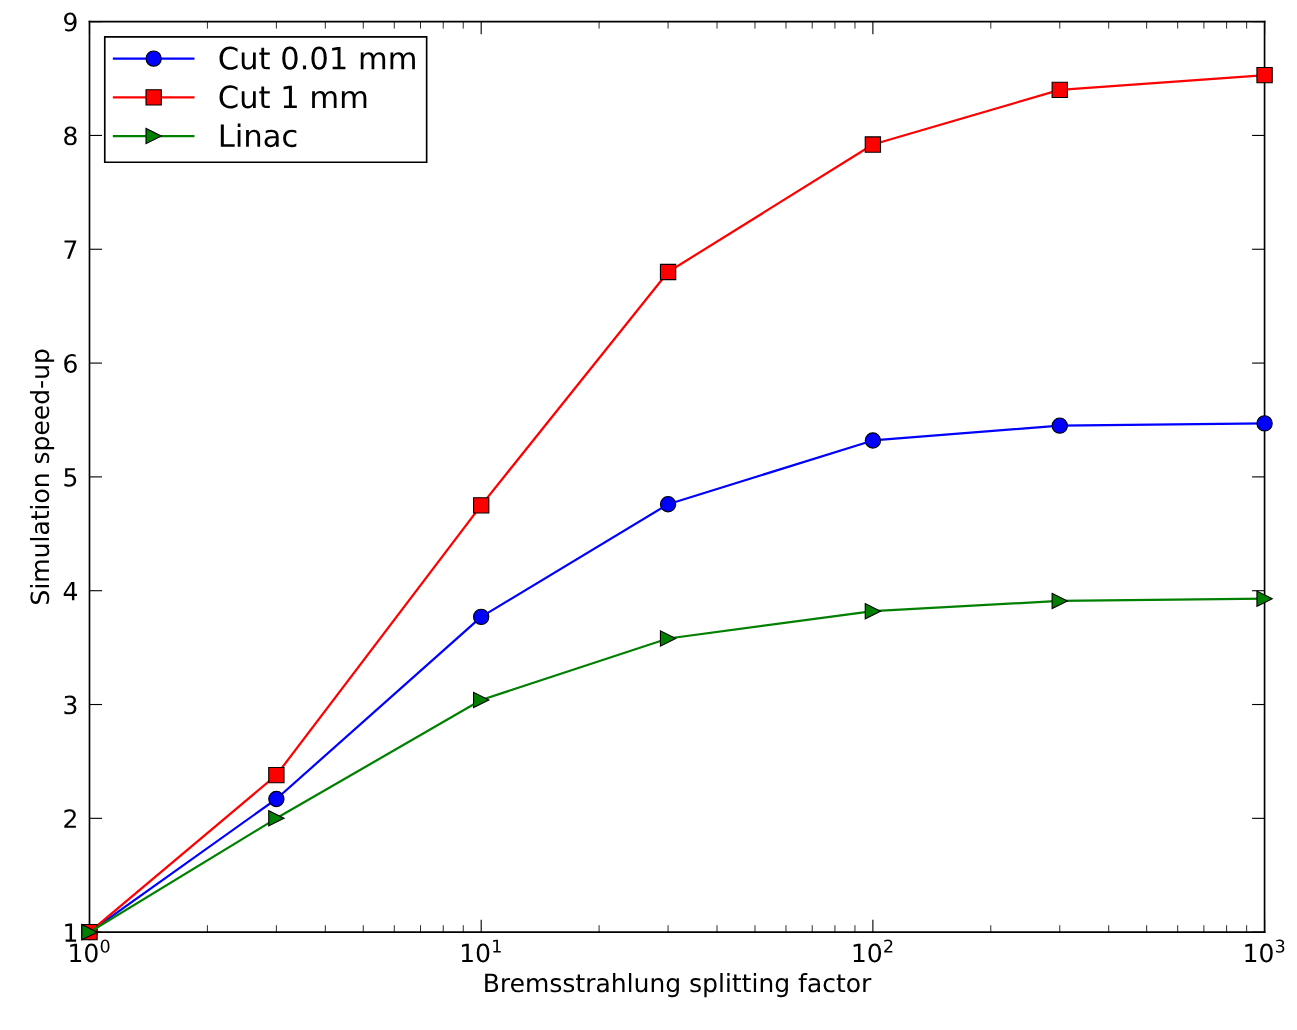 The image size is (1297, 1030). What do you see at coordinates (70, 249) in the screenshot?
I see `y-tick-label: 7` at bounding box center [70, 249].